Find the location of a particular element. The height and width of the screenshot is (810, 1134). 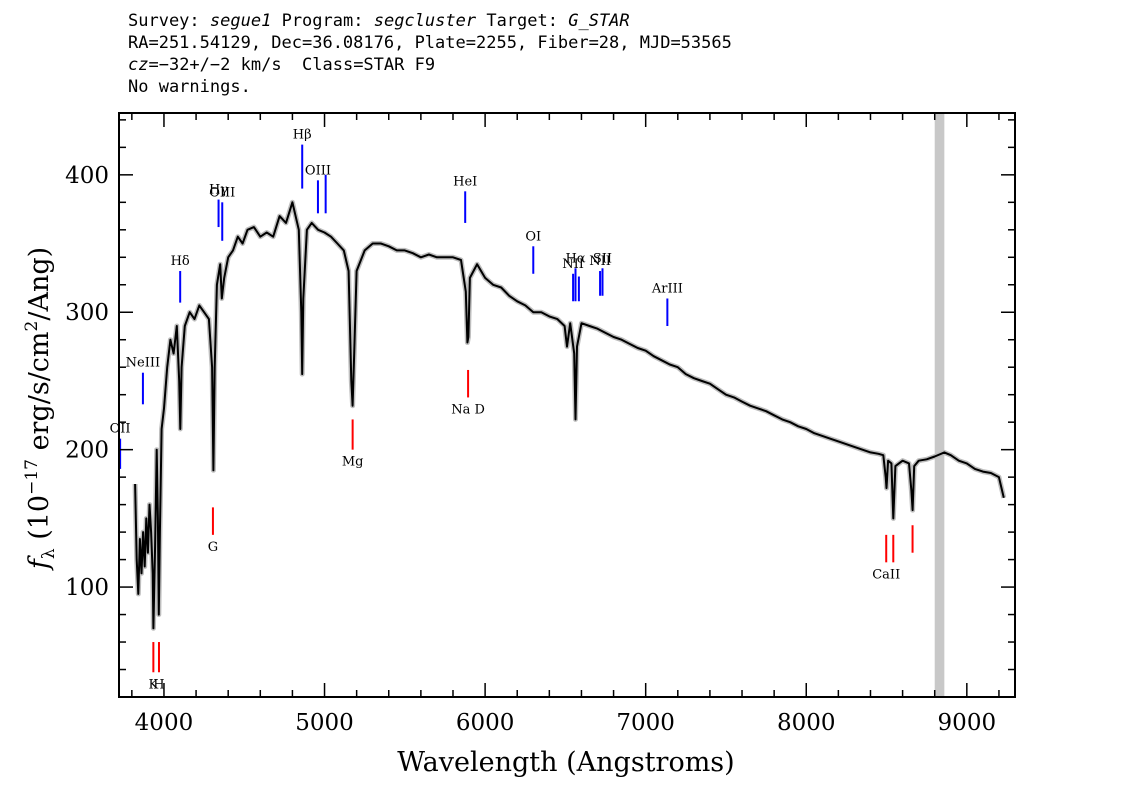

line-label-4: OIII is located at coordinates (222, 192).